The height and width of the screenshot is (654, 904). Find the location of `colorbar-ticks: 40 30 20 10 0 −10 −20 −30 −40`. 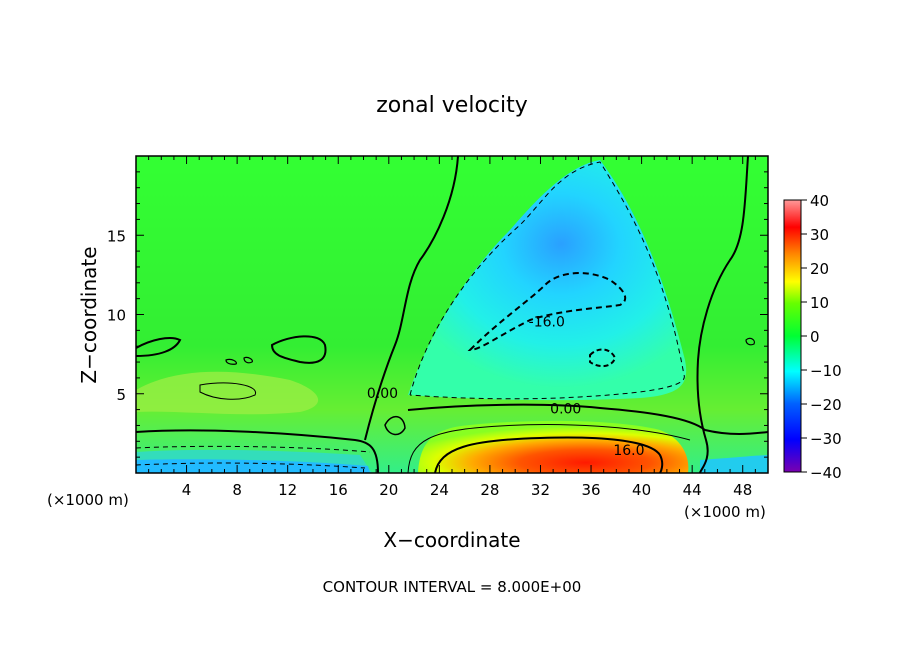

colorbar-ticks: 40 30 20 10 0 −10 −20 −30 −40 is located at coordinates (821, 337).